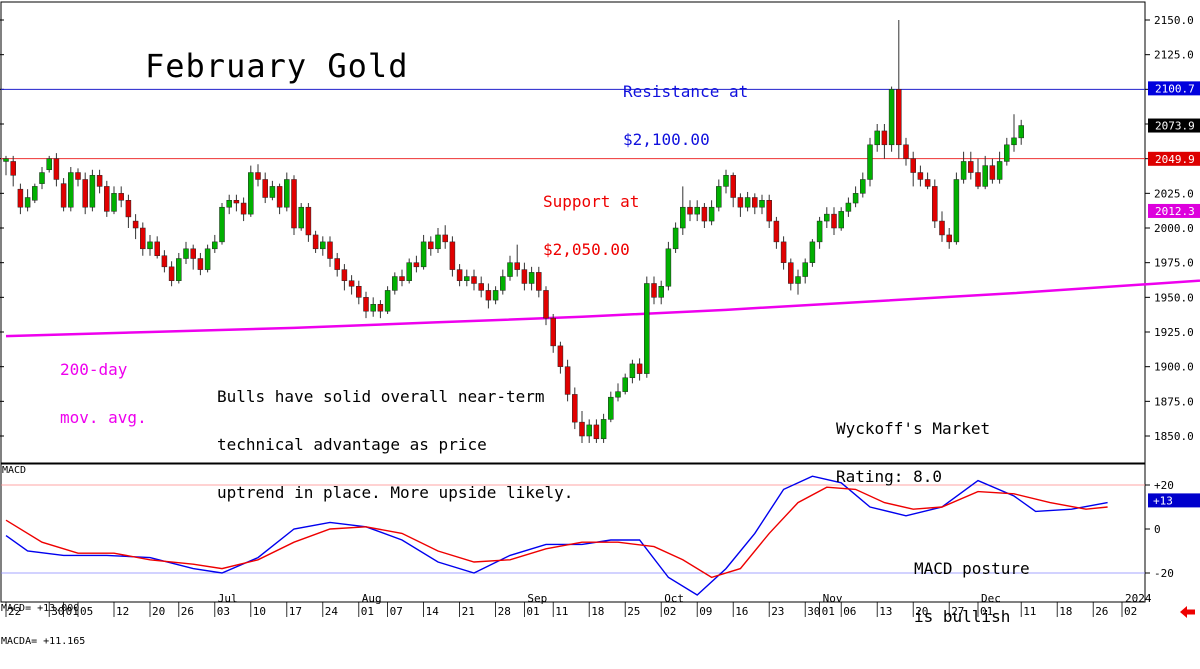  Describe the element at coordinates (669, 611) in the screenshot. I see `time-axis-day-label: 02` at that location.